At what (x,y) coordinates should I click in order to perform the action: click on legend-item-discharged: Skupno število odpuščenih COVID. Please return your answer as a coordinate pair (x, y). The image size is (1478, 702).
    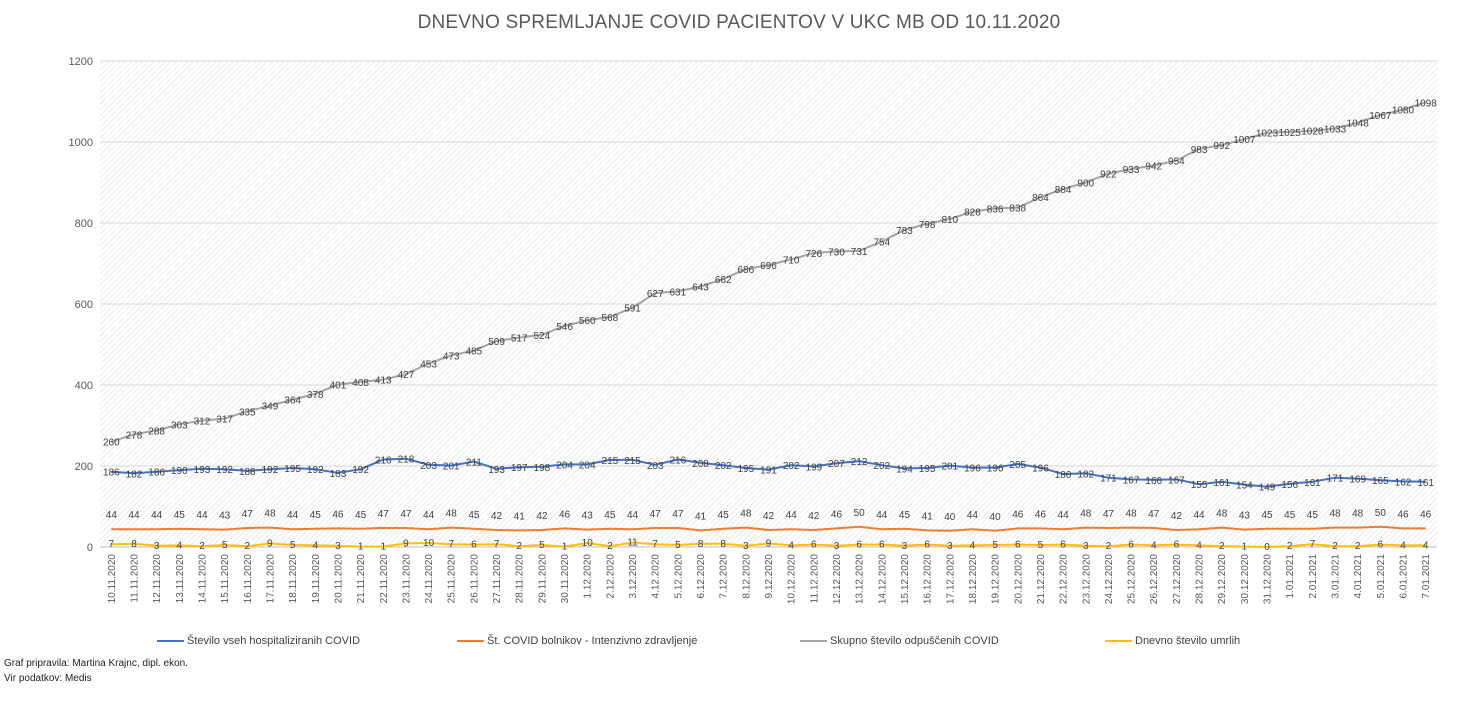
    Looking at the image, I should click on (899, 641).